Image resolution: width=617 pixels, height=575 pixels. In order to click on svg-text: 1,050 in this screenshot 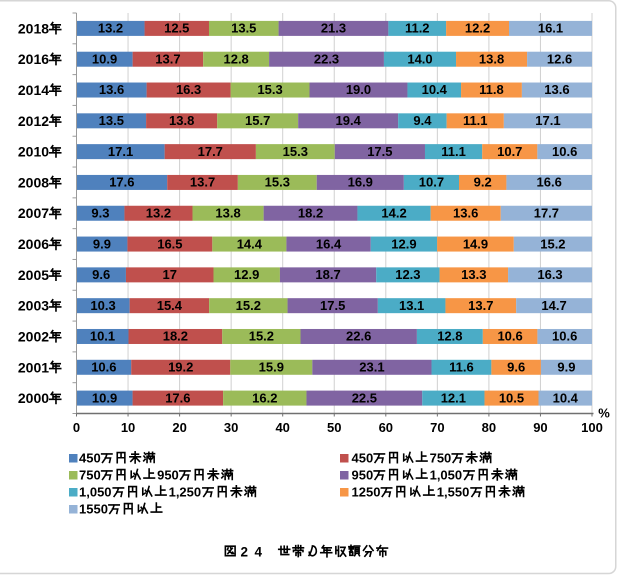, I will do `click(95, 492)`.